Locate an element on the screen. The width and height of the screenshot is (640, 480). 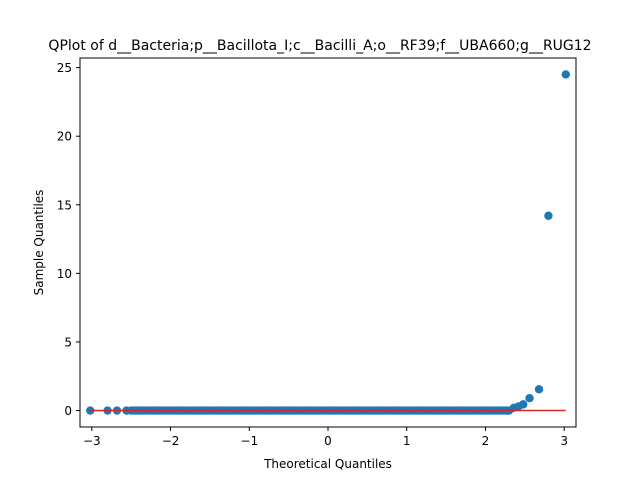
x-tick-label: −3 is located at coordinates (92, 441).